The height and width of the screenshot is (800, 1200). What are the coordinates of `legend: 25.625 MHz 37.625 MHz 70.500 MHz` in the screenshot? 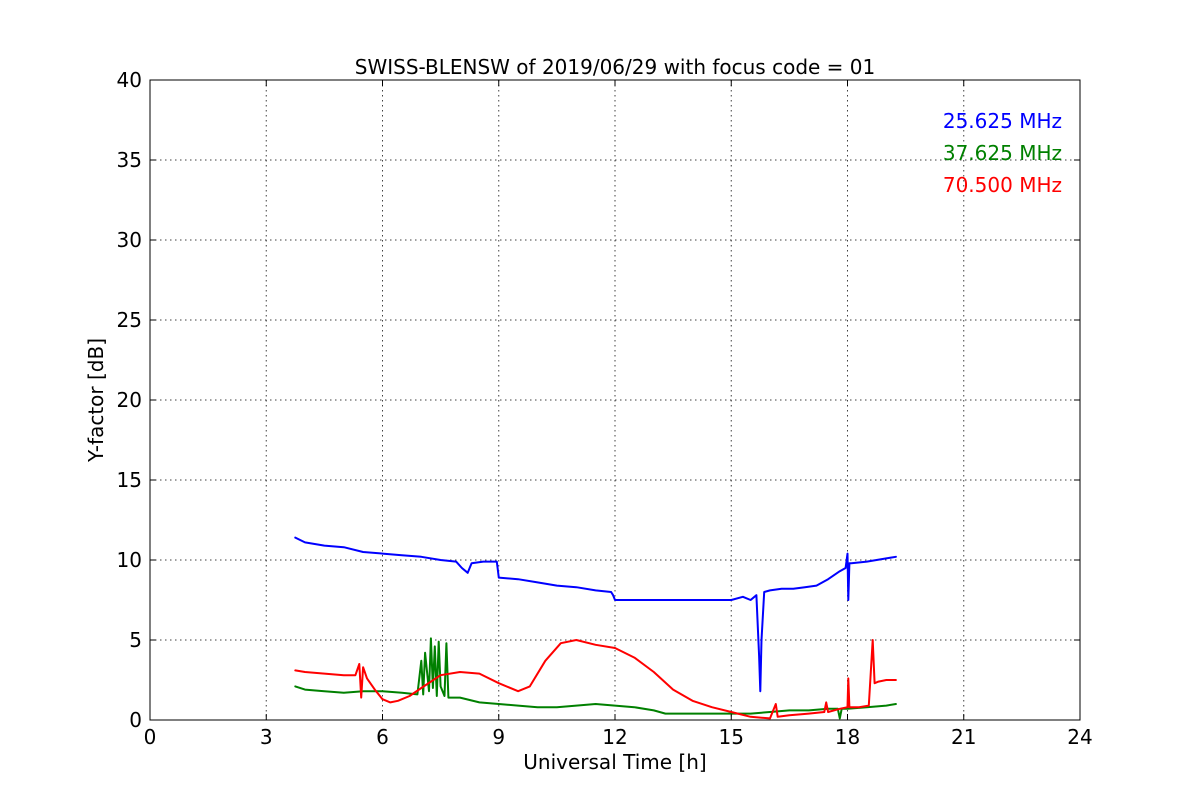 It's located at (1002, 153).